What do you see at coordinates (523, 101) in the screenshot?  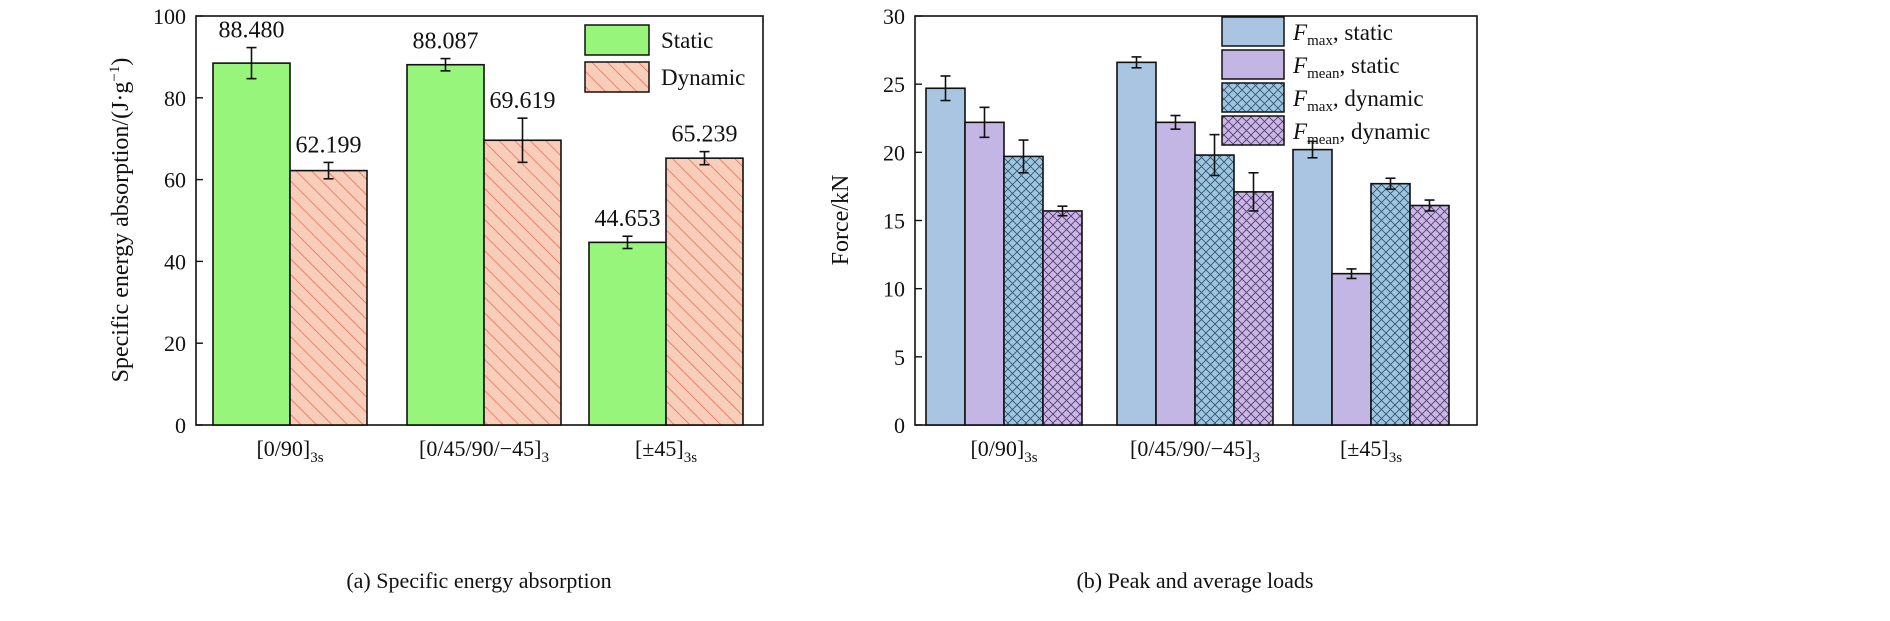 I see `data-label-dynamic: 69.619` at bounding box center [523, 101].